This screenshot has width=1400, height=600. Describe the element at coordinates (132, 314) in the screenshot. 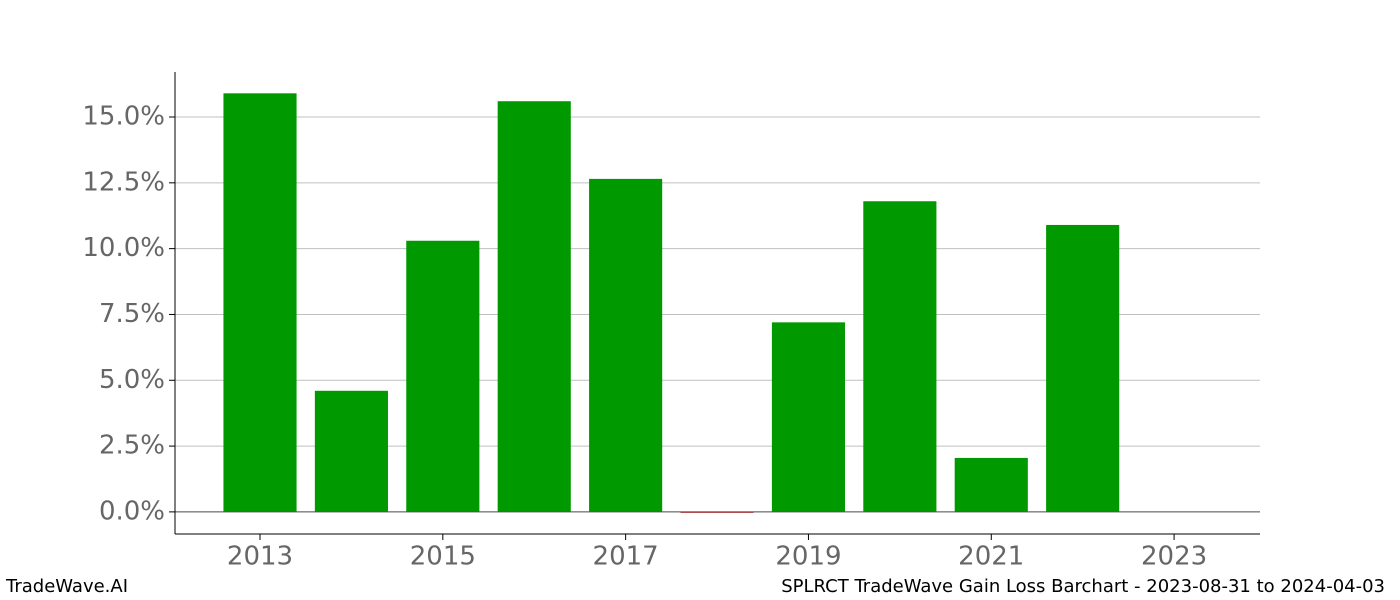

I see `y-tick-label: 7.5%` at that location.